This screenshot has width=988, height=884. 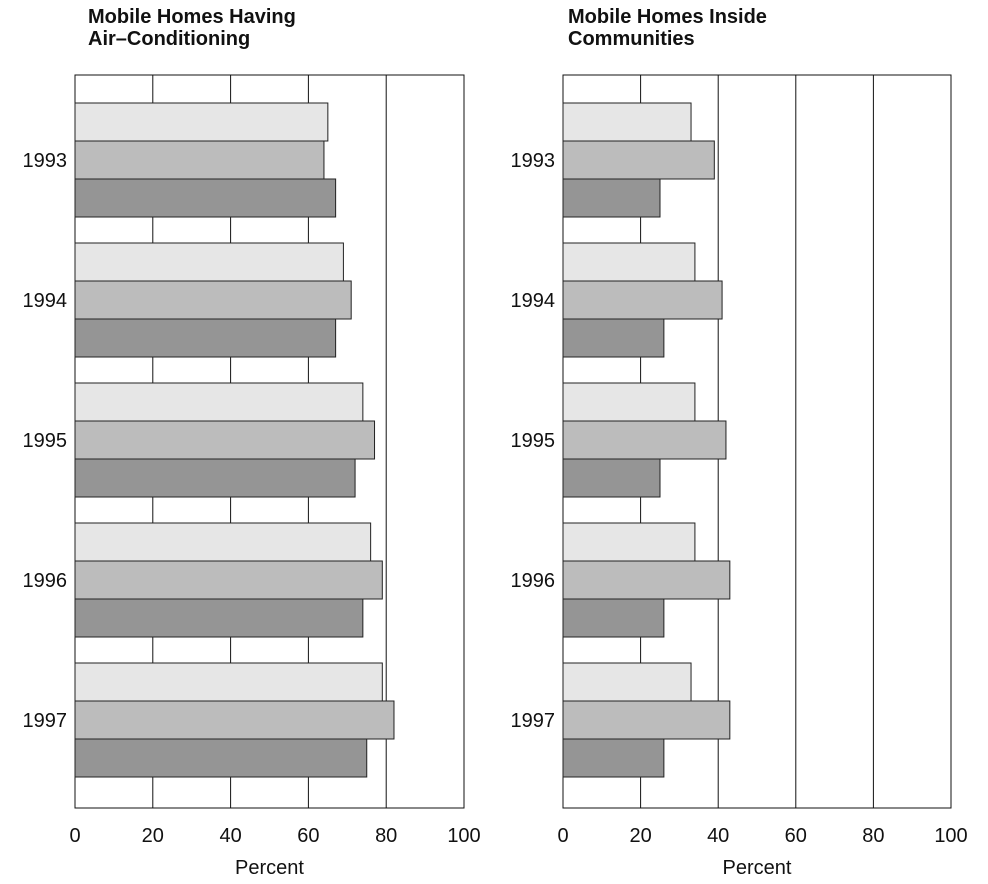 I want to click on chart-title-inside-communities: Mobile Homes Inside Communities, so click(x=667, y=28).